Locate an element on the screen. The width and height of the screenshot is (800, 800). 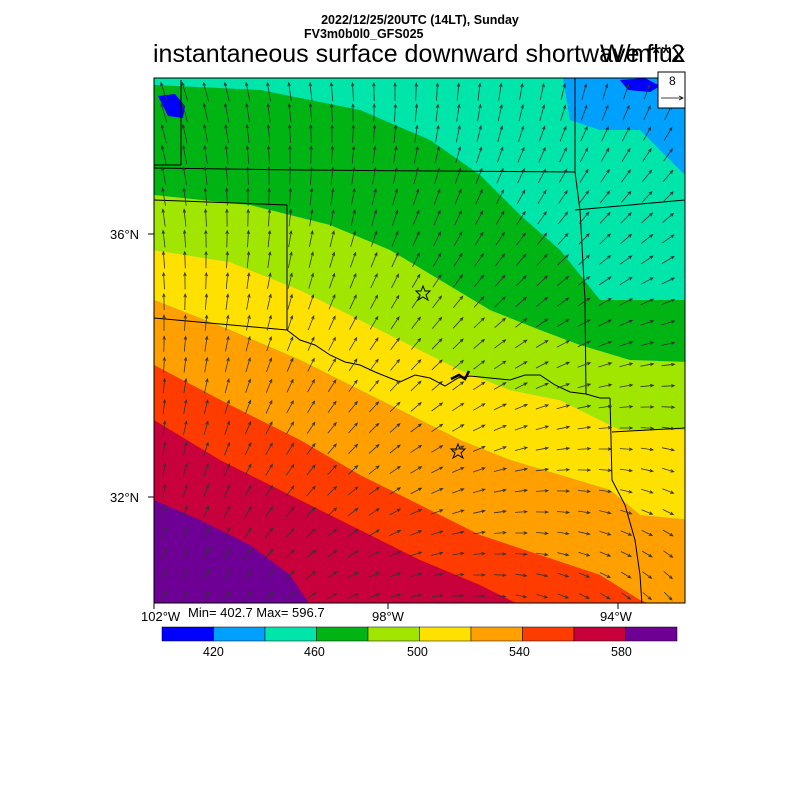
colorbar is located at coordinates (419, 634).